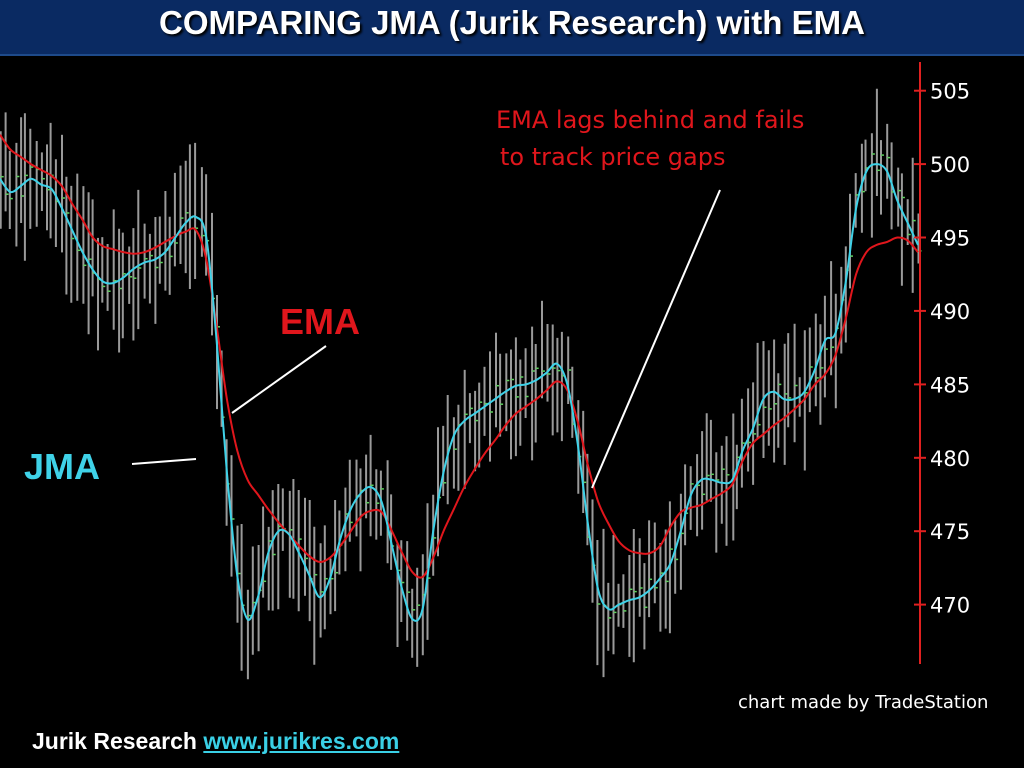  I want to click on jma-legend-label: JMA, so click(62, 466).